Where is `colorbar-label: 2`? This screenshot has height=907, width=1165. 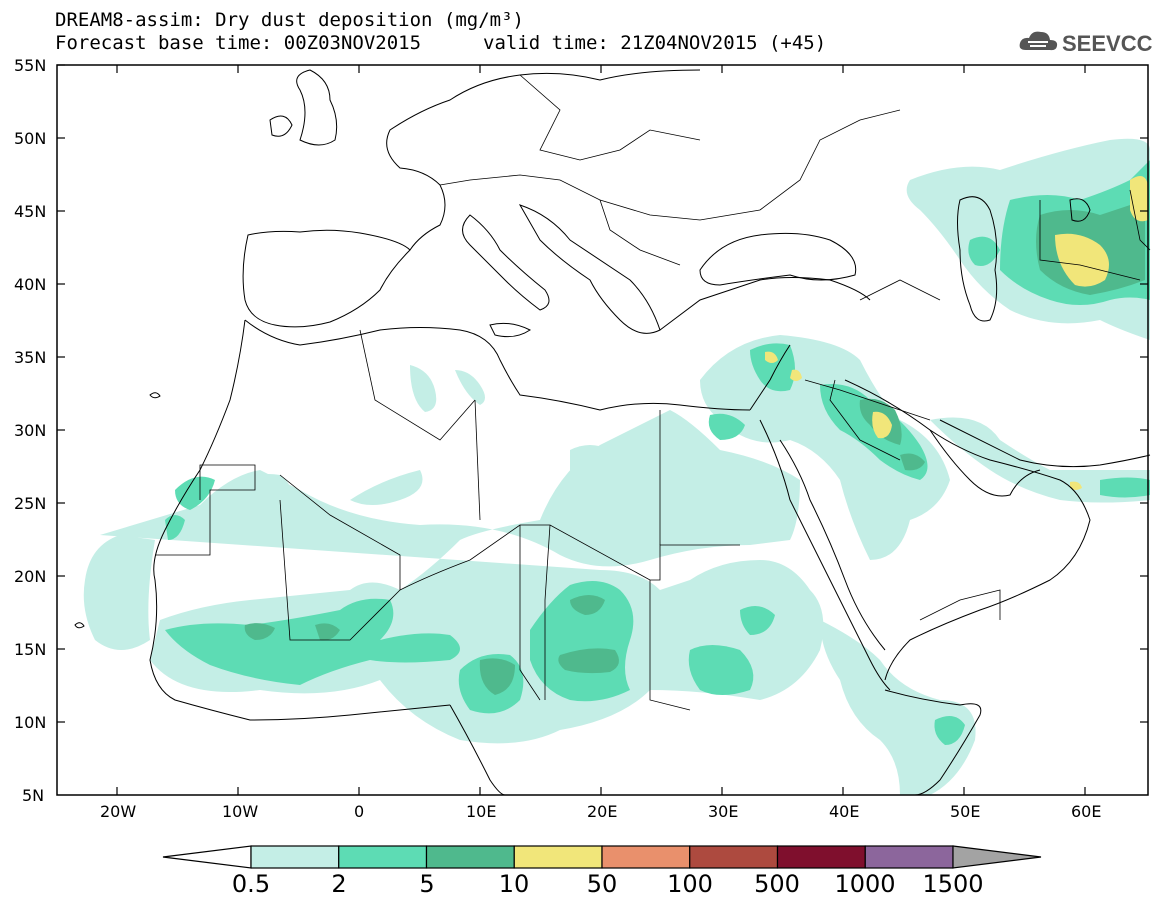
colorbar-label: 2 is located at coordinates (339, 884).